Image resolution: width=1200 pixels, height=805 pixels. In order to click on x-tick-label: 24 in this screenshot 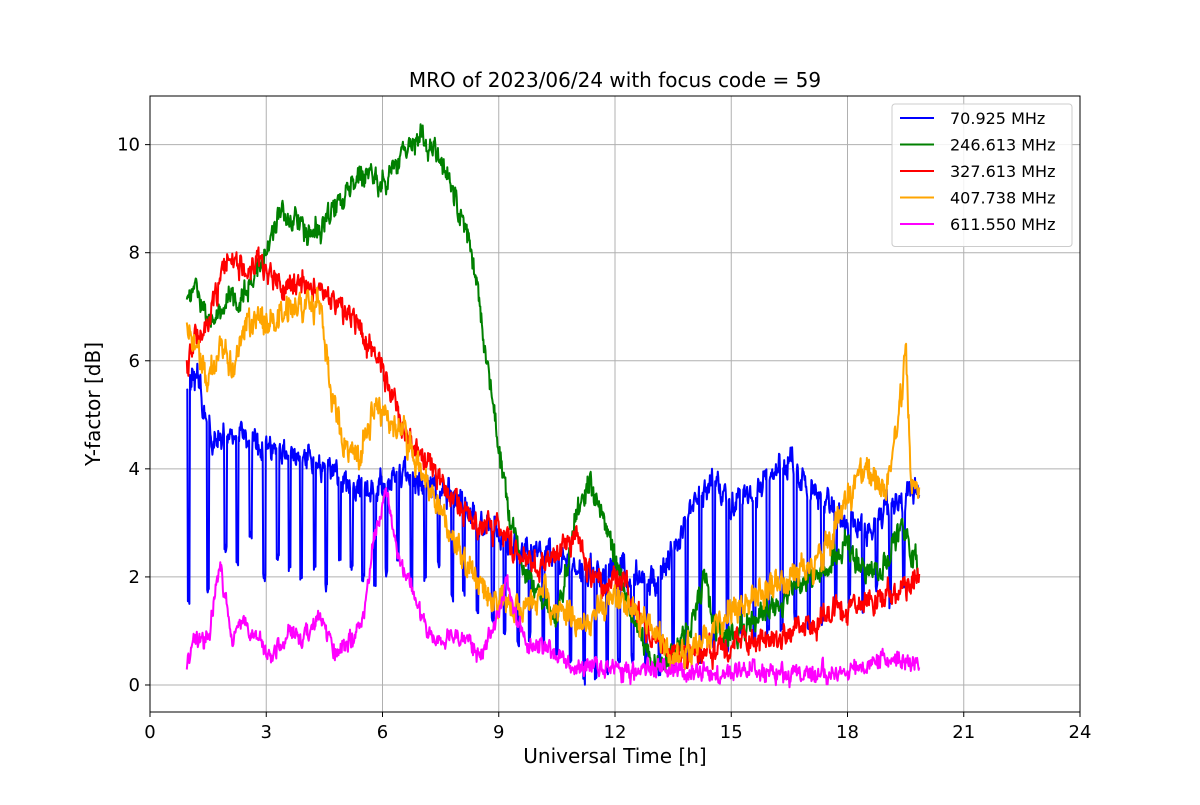, I will do `click(1080, 732)`.